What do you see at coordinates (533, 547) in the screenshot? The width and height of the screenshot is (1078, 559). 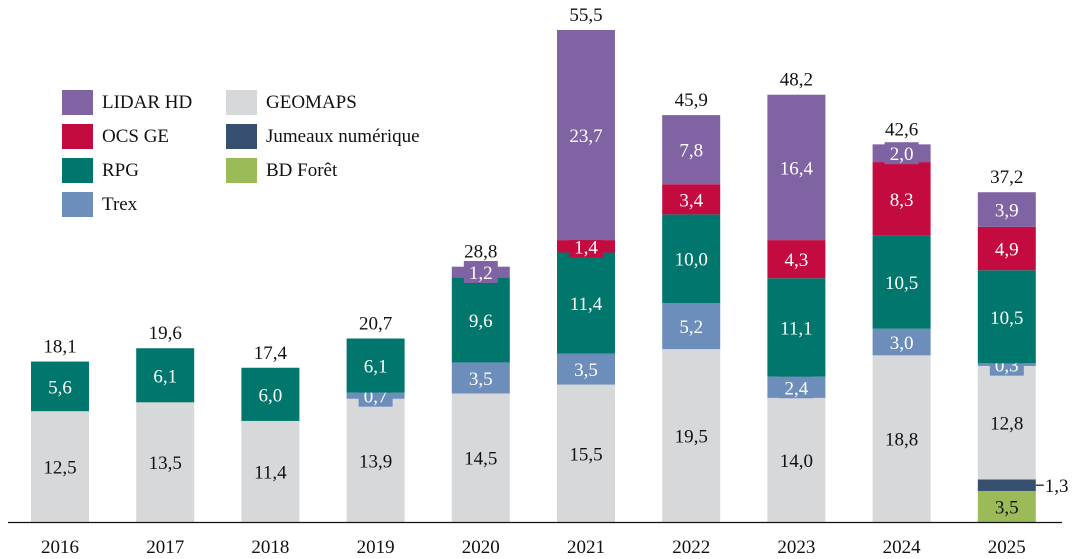 I see `x-tick-labels: 2016 2017 2018 2019 2020 2021 2022 2023 2024 2025` at bounding box center [533, 547].